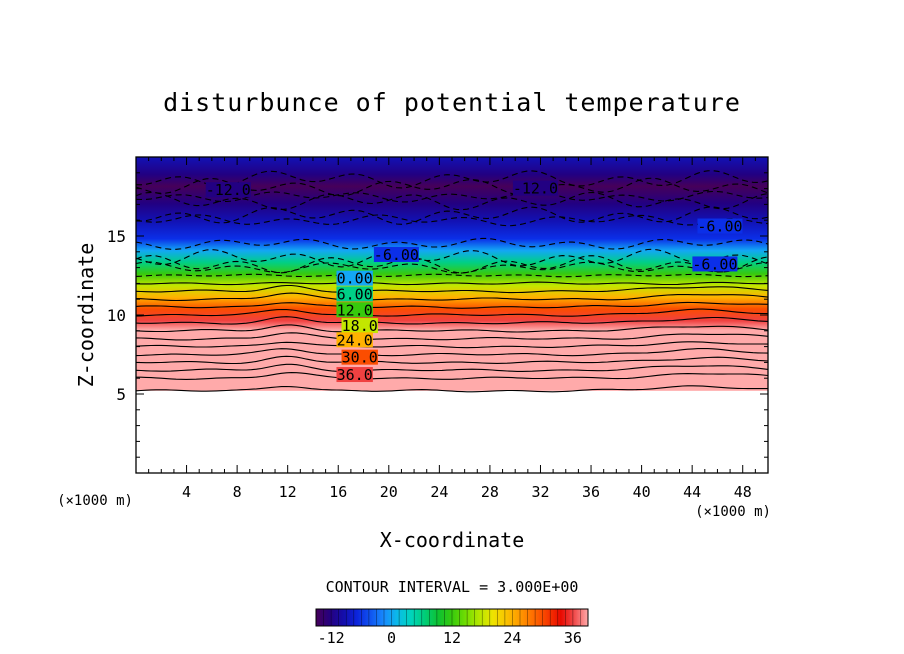 This screenshot has width=904, height=654. Describe the element at coordinates (591, 492) in the screenshot. I see `x-tick-label: 36` at that location.